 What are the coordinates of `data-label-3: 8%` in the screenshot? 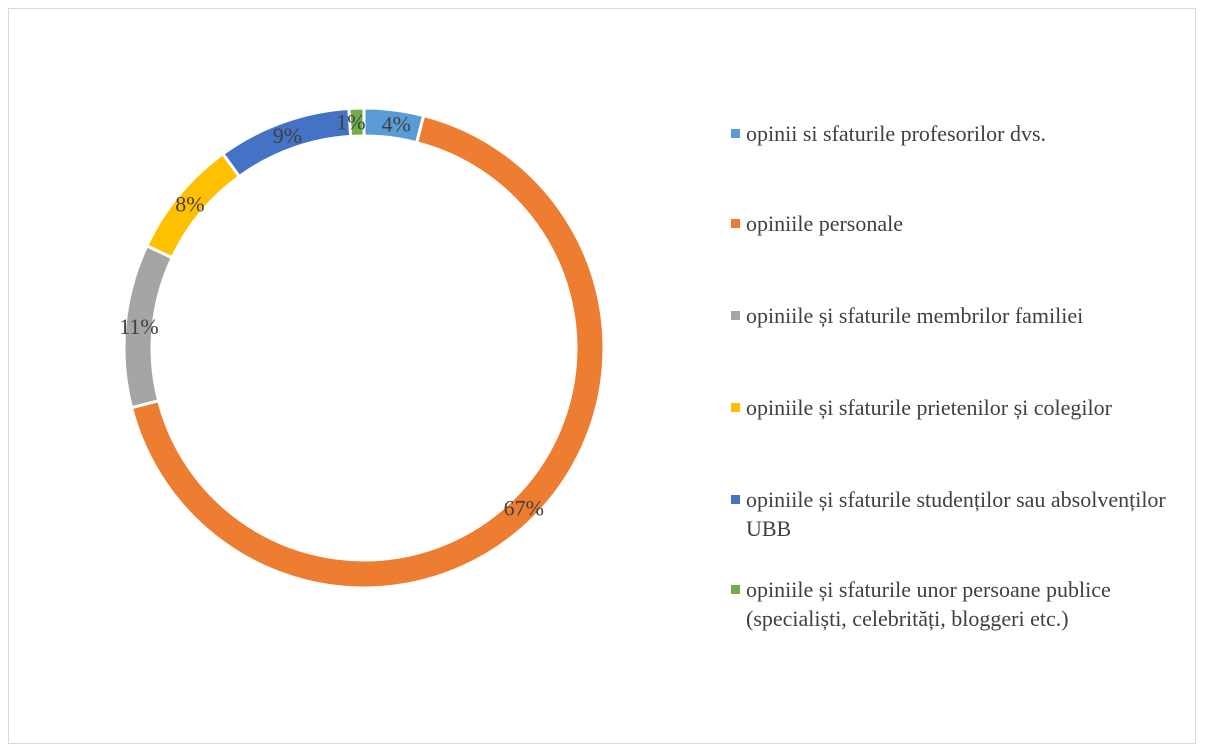 It's located at (189, 203).